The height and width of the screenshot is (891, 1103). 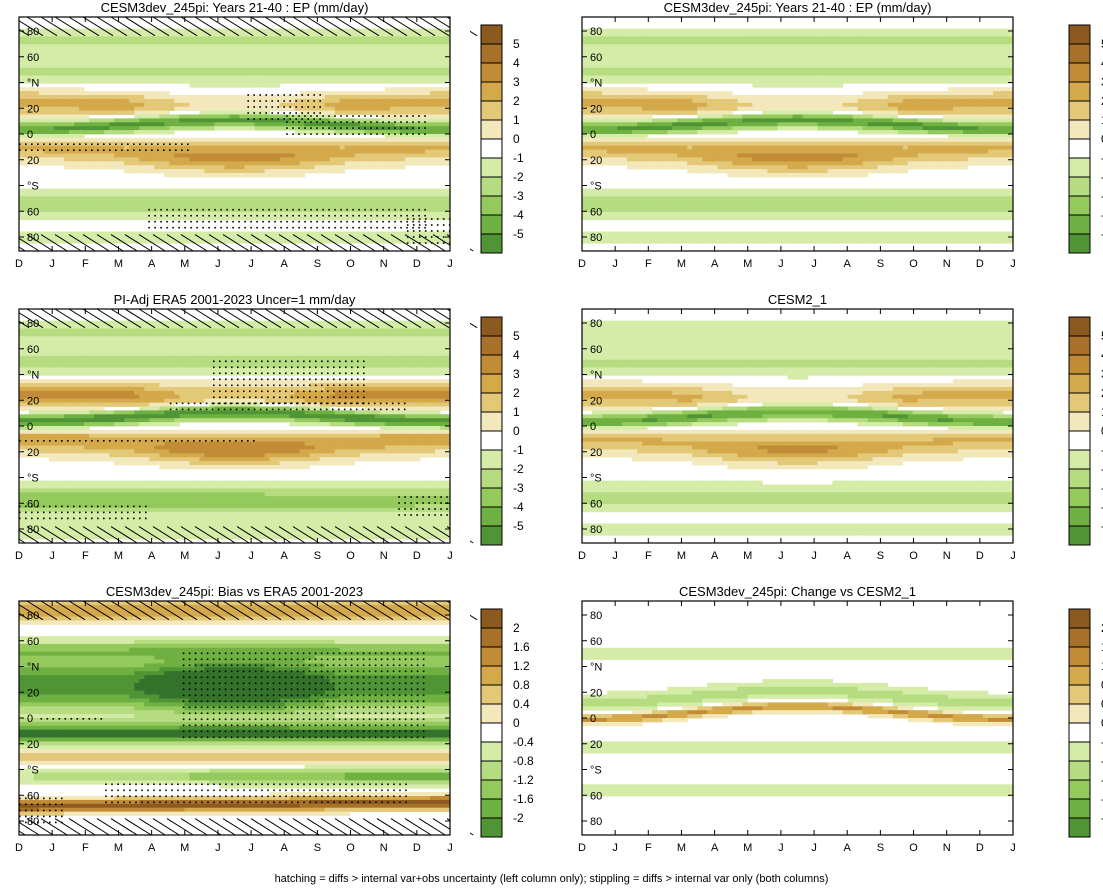 What do you see at coordinates (516, 355) in the screenshot?
I see `colorbar-label: 4` at bounding box center [516, 355].